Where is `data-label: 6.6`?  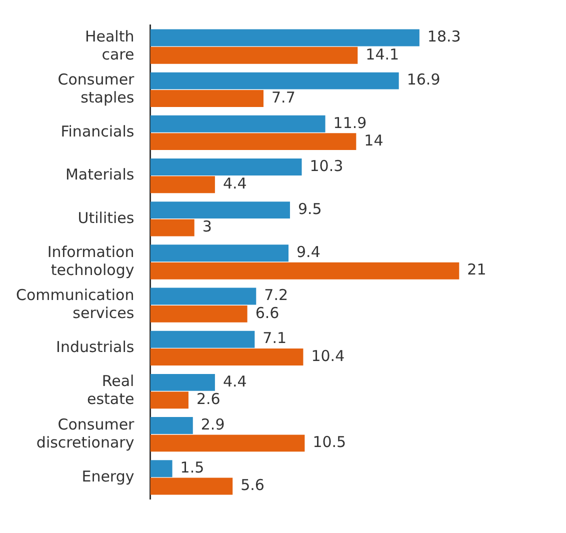 data-label: 6.6 is located at coordinates (267, 313).